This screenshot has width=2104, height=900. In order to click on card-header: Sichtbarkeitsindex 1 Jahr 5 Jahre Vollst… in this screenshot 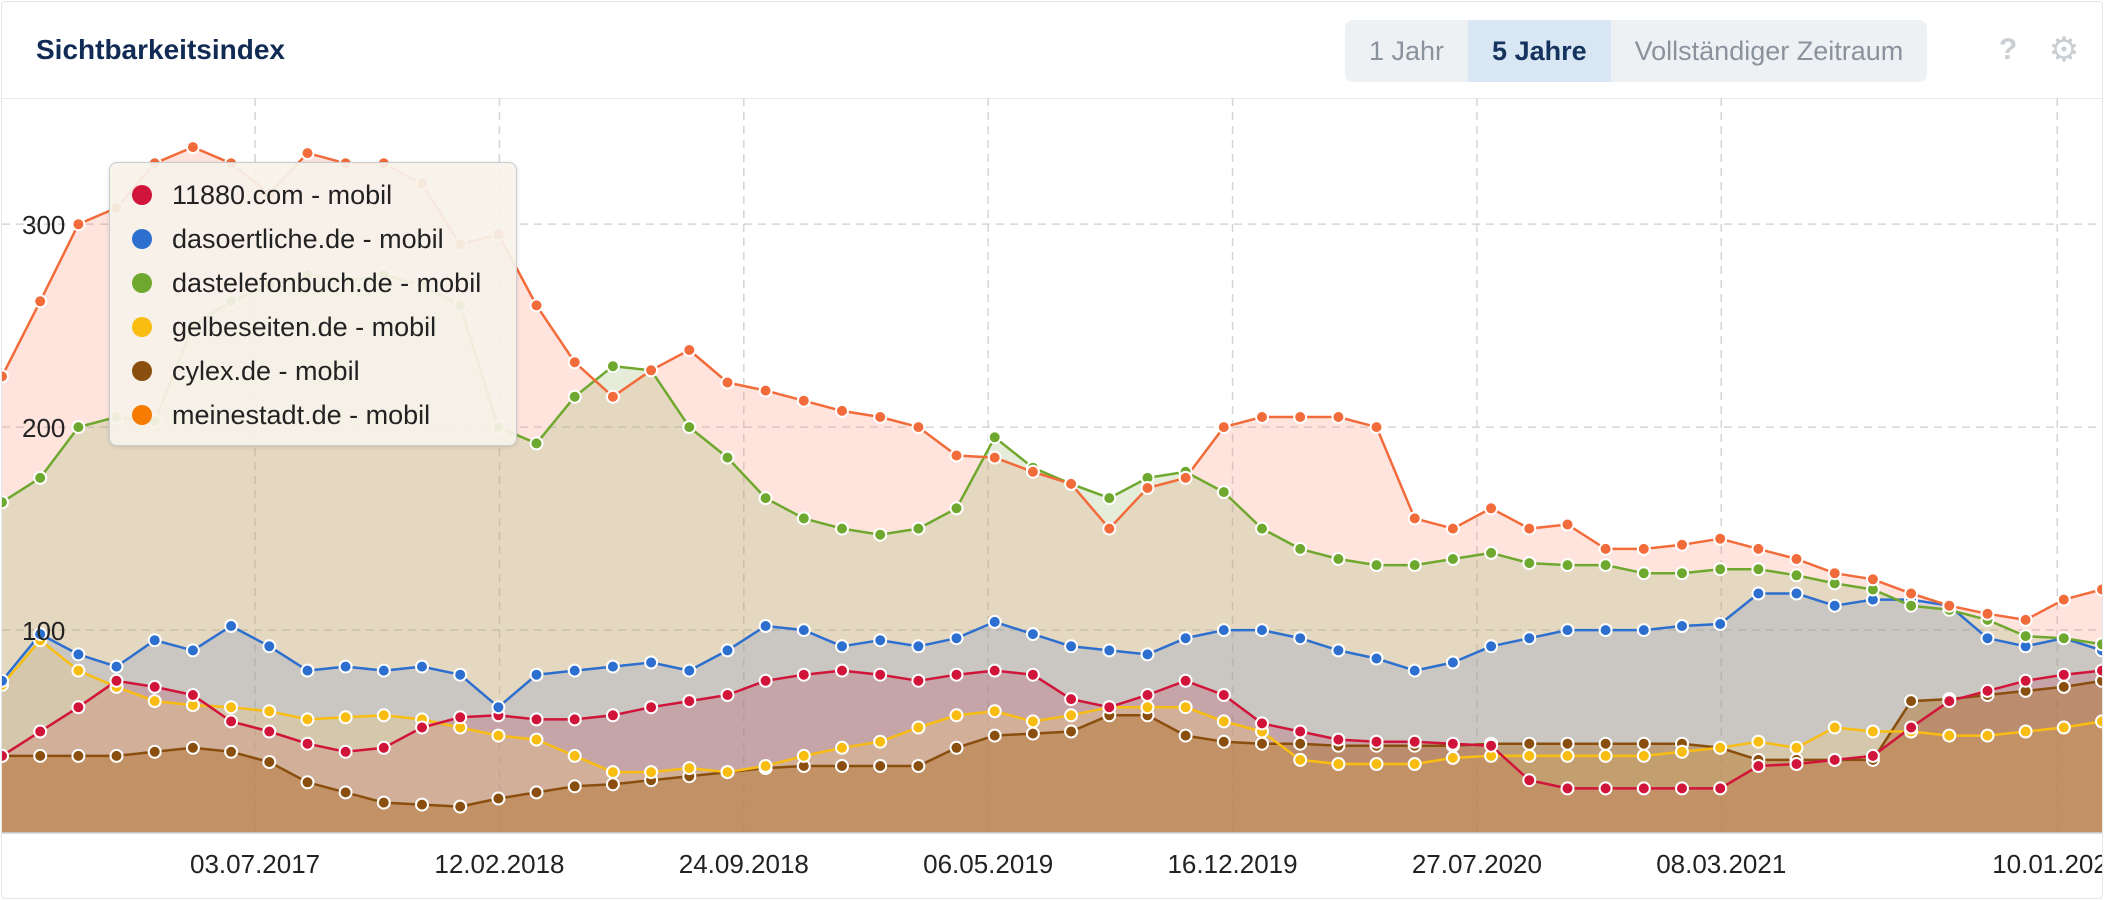, I will do `click(1052, 50)`.